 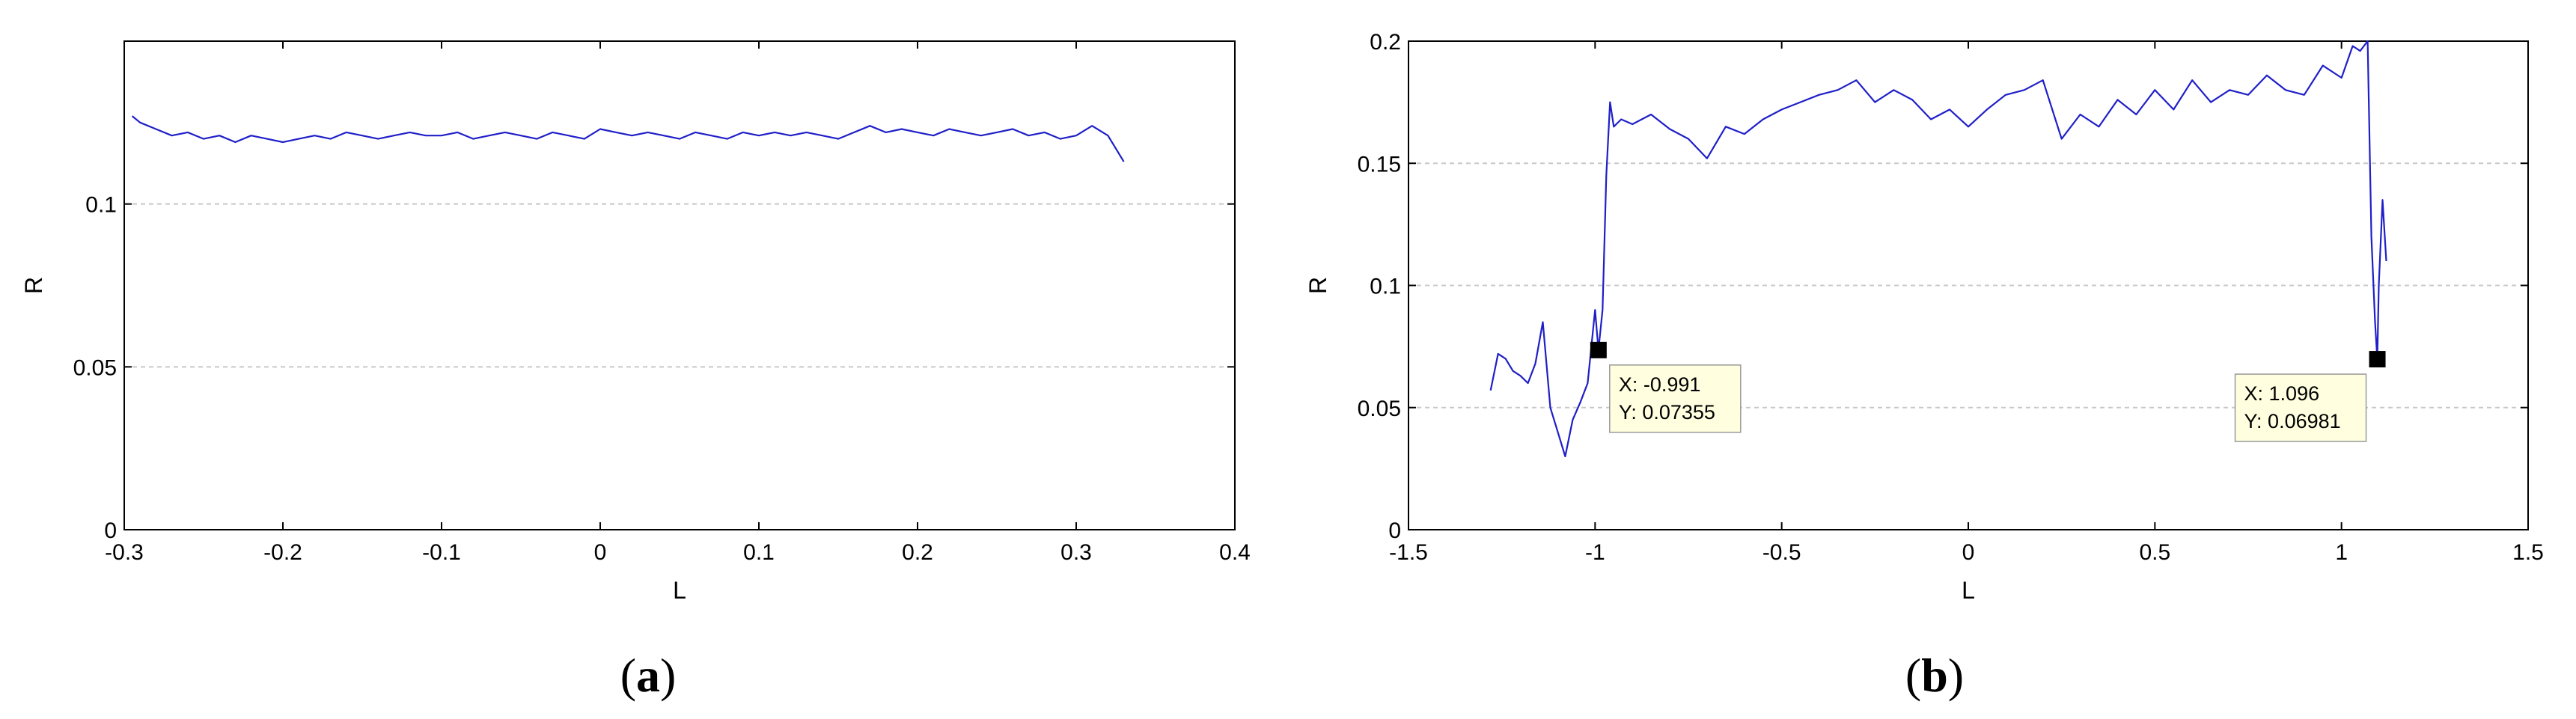 I want to click on panel-a-xtick-label: 0, so click(x=600, y=552).